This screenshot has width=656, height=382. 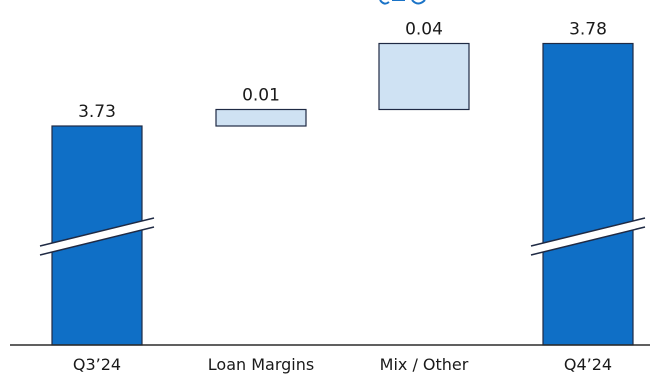 What do you see at coordinates (97, 112) in the screenshot?
I see `value-label: 3.73` at bounding box center [97, 112].